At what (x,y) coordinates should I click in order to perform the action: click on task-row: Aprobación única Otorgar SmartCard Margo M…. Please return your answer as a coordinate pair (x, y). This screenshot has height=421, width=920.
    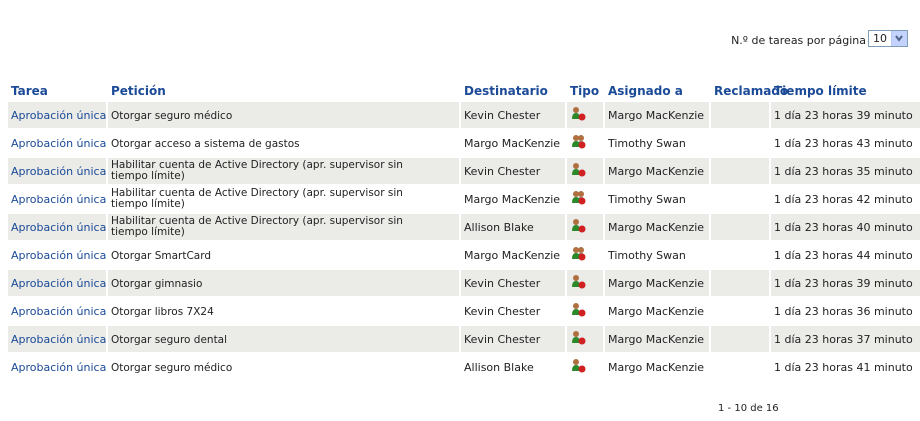
    Looking at the image, I should click on (464, 256).